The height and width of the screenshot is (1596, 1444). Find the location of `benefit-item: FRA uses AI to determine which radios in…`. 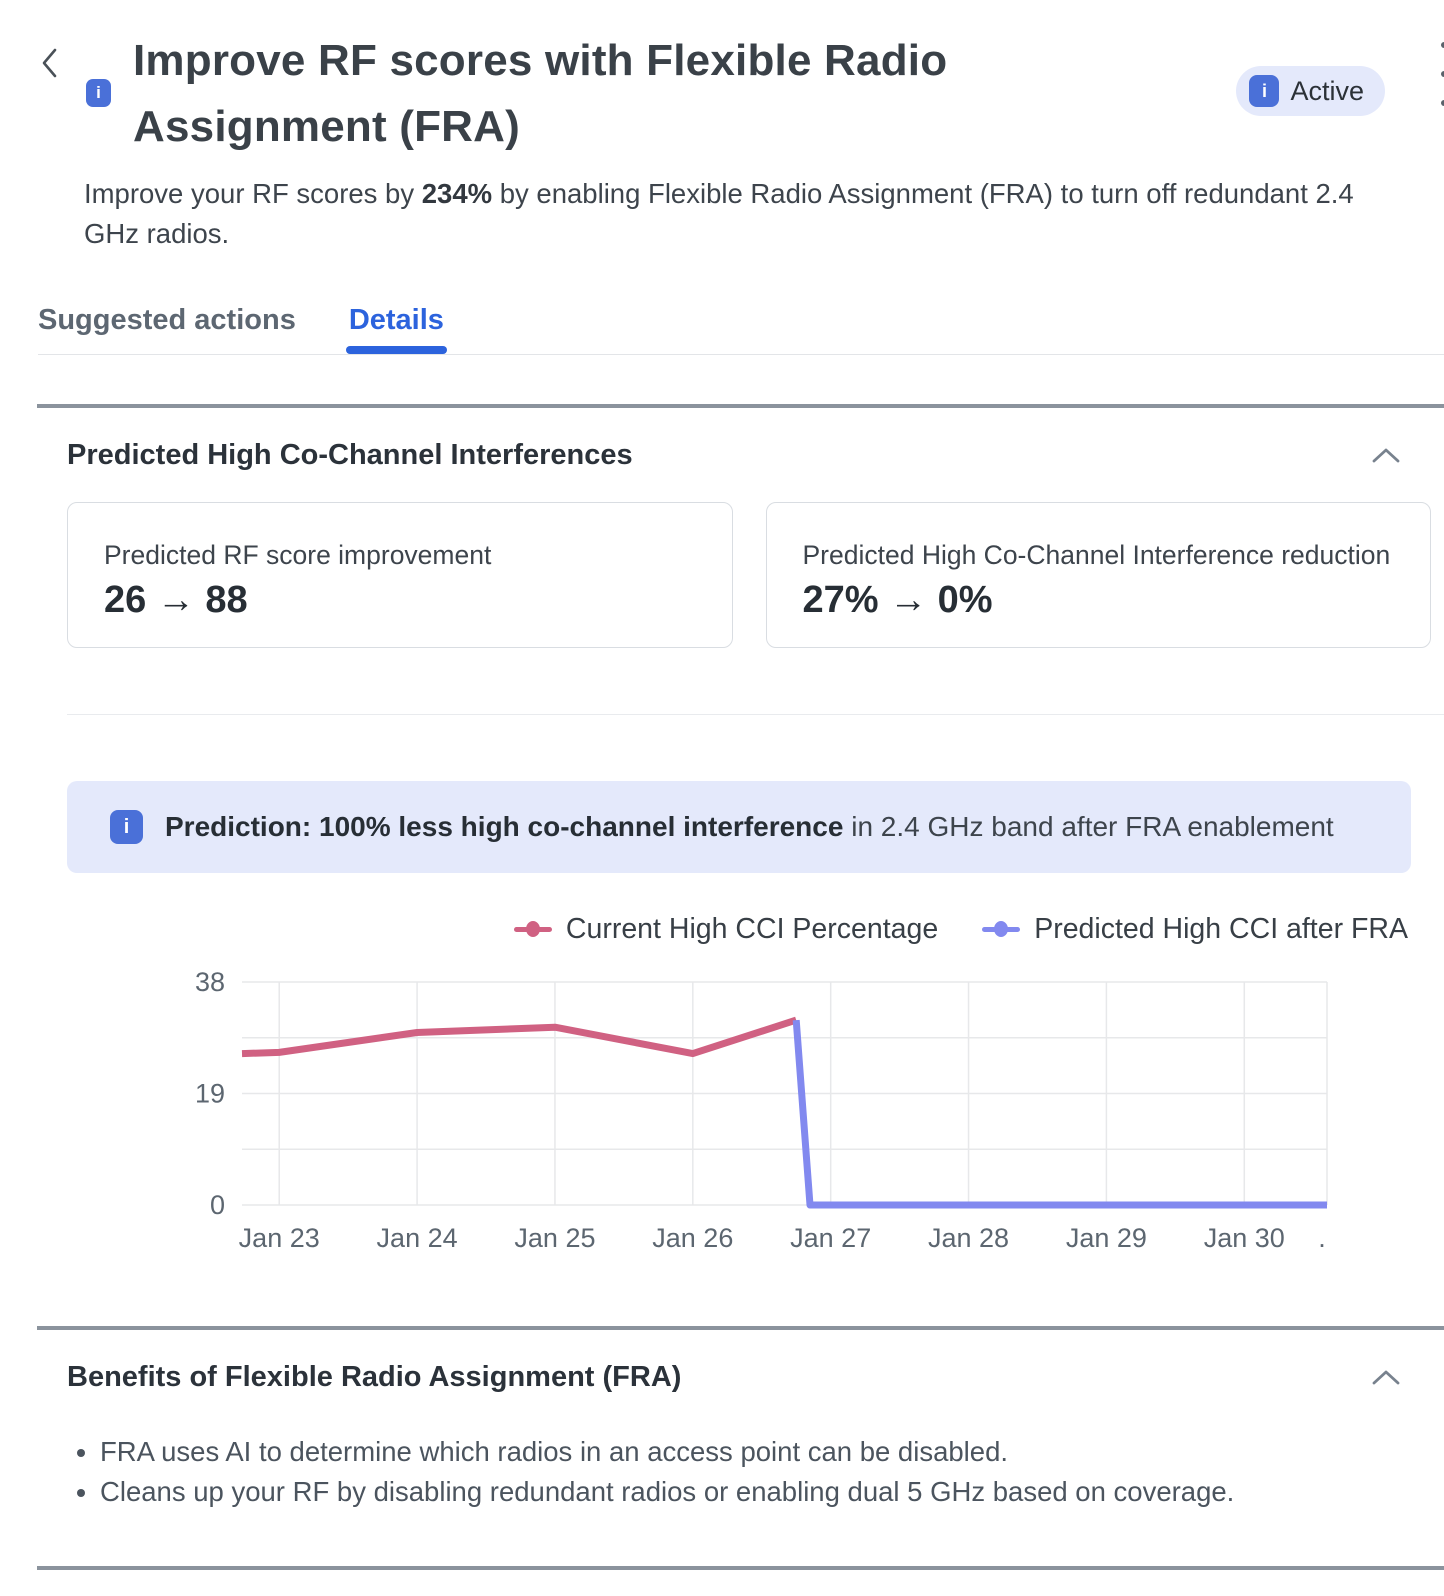

benefit-item: FRA uses AI to determine which radios in… is located at coordinates (772, 1452).